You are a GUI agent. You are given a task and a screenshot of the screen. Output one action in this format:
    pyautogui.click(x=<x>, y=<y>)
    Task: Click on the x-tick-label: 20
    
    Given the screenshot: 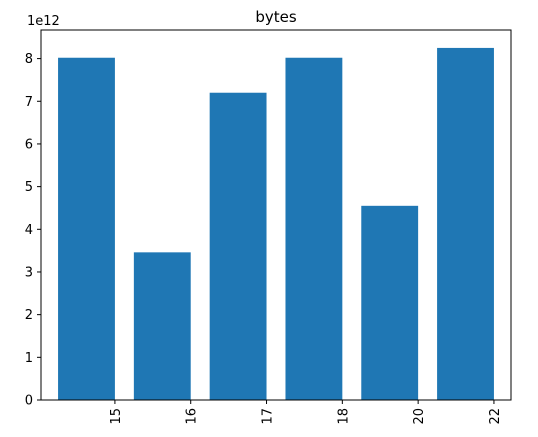 What is the action you would take?
    pyautogui.click(x=419, y=416)
    